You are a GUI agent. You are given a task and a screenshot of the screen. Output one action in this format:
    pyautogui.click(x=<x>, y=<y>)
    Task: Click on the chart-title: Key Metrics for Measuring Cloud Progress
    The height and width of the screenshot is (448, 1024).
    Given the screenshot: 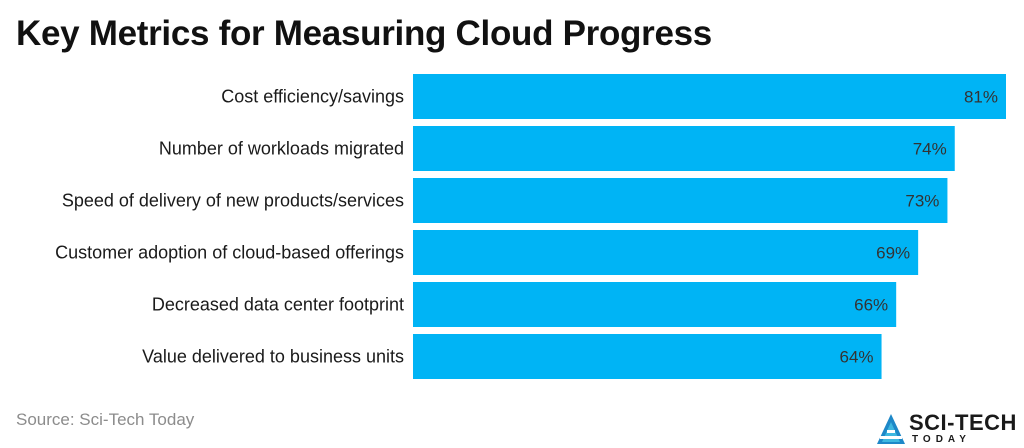 What is the action you would take?
    pyautogui.click(x=364, y=33)
    